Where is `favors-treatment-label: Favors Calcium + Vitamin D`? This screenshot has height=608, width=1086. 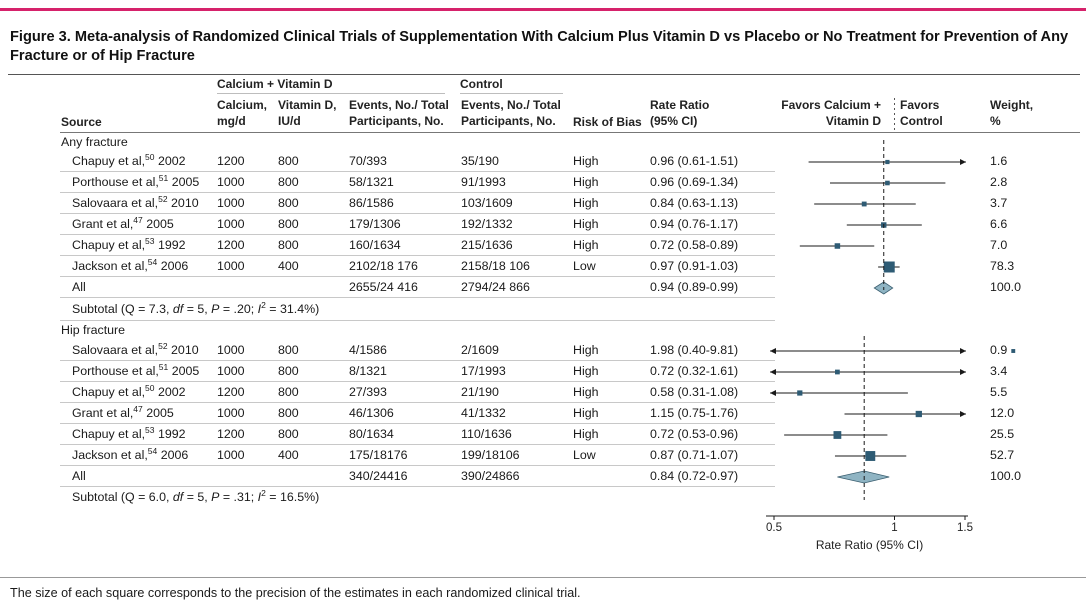
favors-treatment-label: Favors Calcium + Vitamin D is located at coordinates (831, 113).